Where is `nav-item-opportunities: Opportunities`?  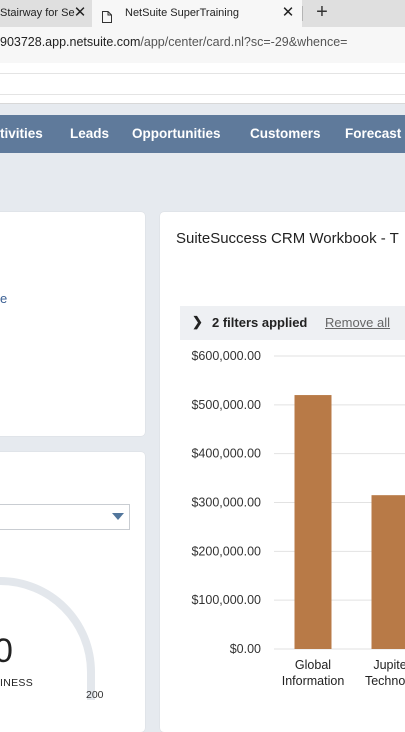 nav-item-opportunities: Opportunities is located at coordinates (176, 134).